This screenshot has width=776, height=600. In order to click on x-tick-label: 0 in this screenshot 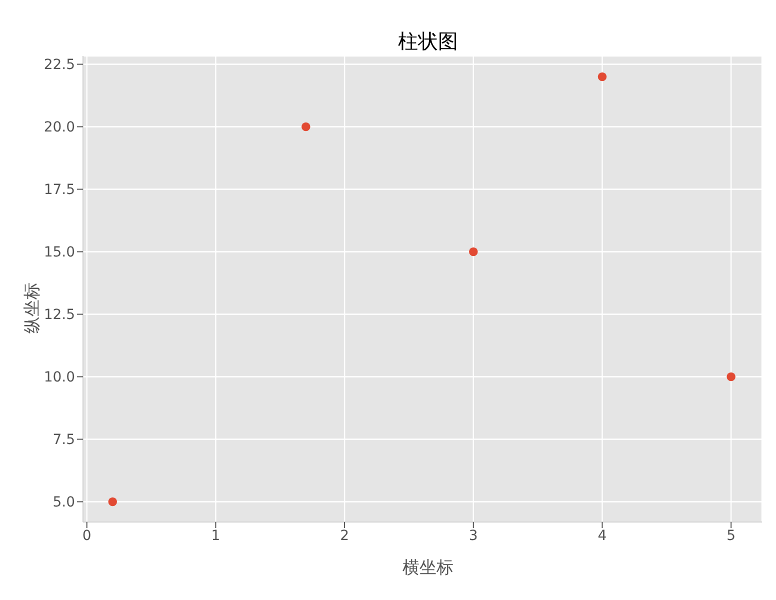, I will do `click(87, 536)`.